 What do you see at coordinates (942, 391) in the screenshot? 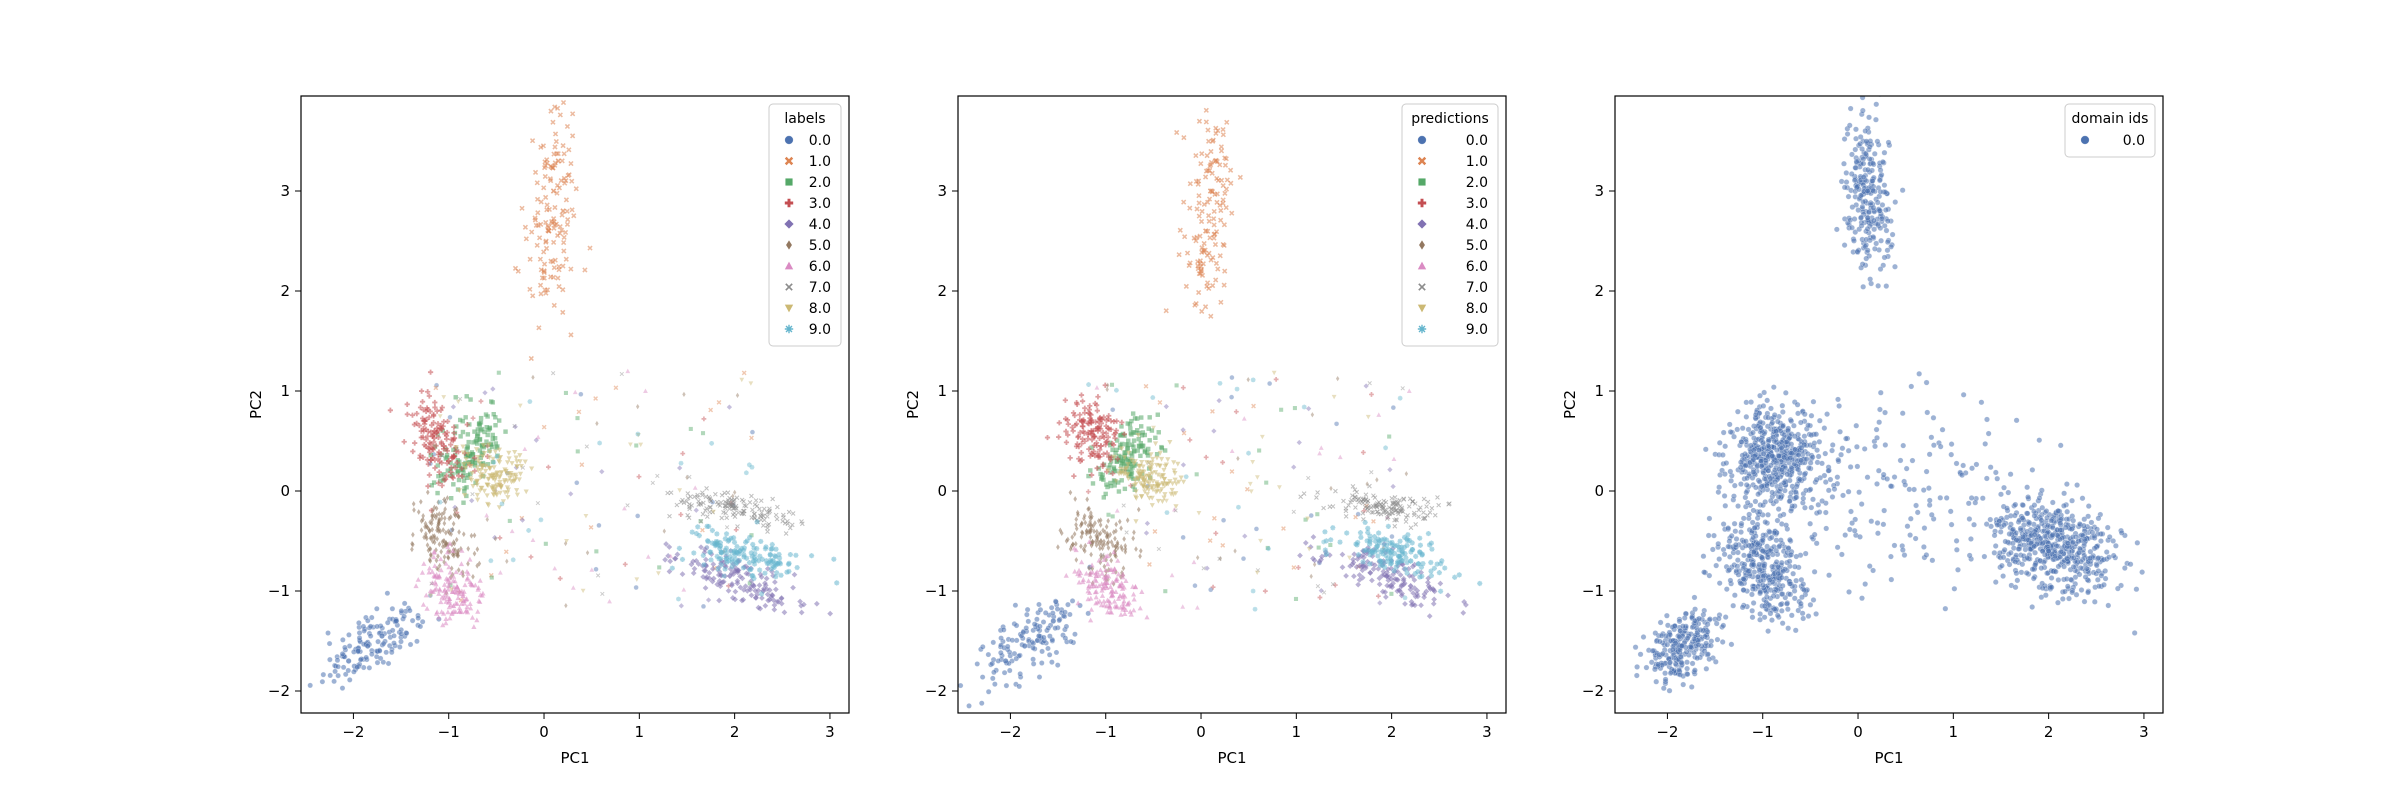
I see `y-tick-label: 1` at bounding box center [942, 391].